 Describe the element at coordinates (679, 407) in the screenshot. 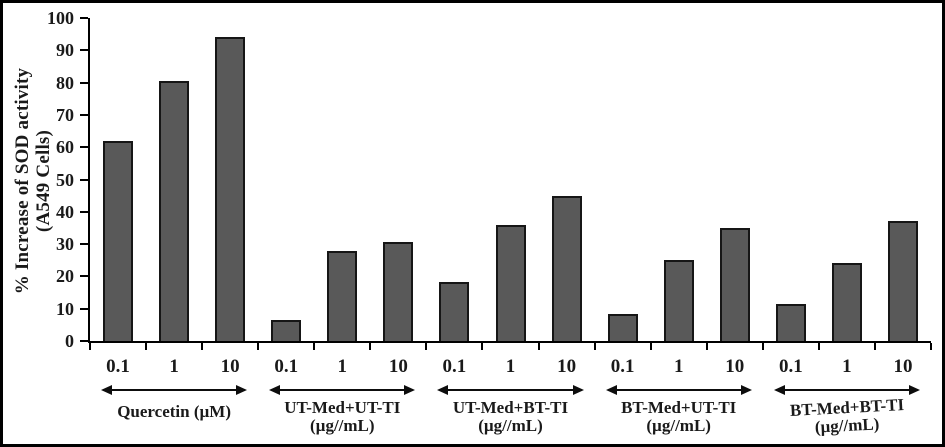

I see `group-label: BT-Med+UT-TI` at that location.